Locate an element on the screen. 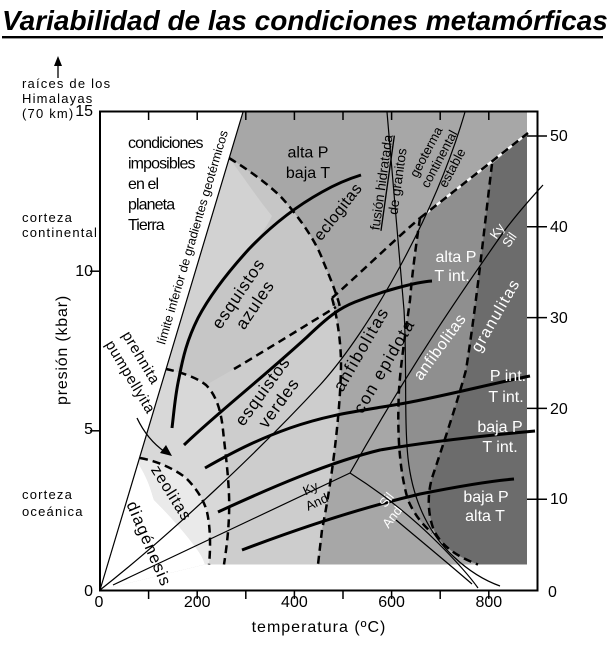  svg-text: Ky is located at coordinates (310, 488).